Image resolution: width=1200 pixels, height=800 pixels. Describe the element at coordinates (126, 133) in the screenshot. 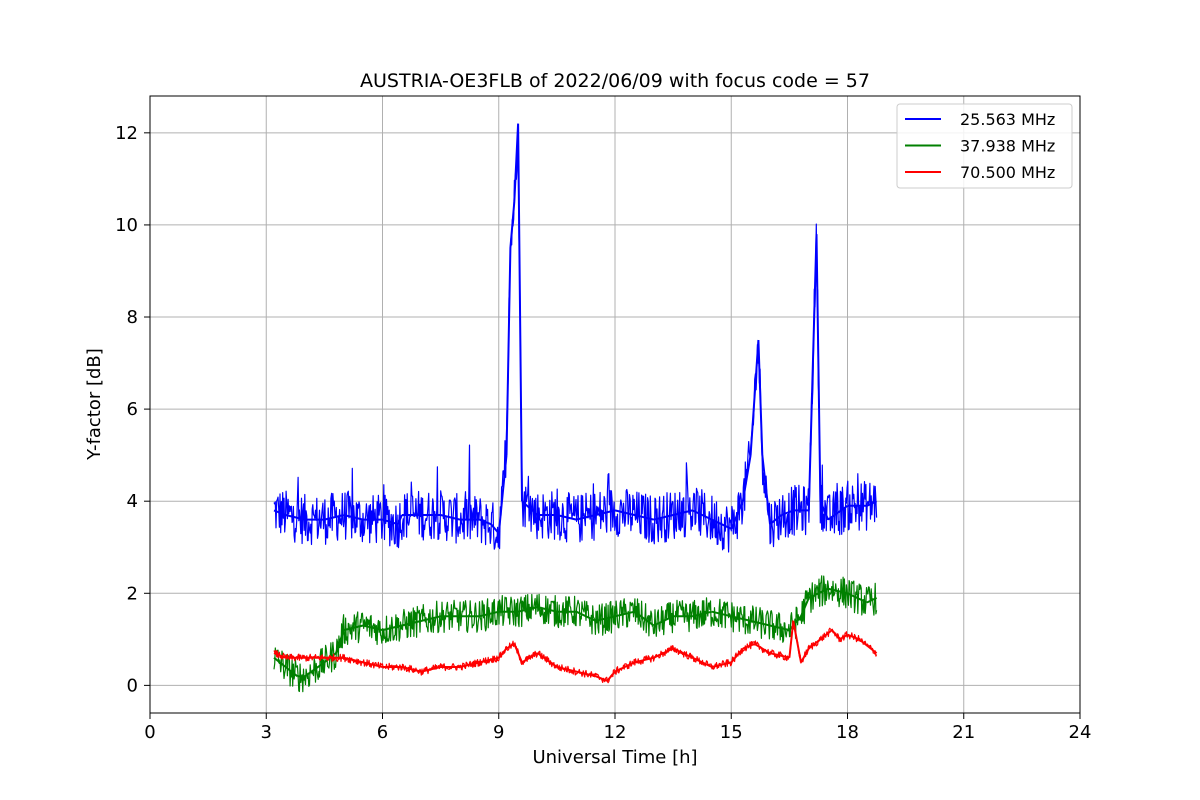

I see `y-tick-label: 12` at that location.